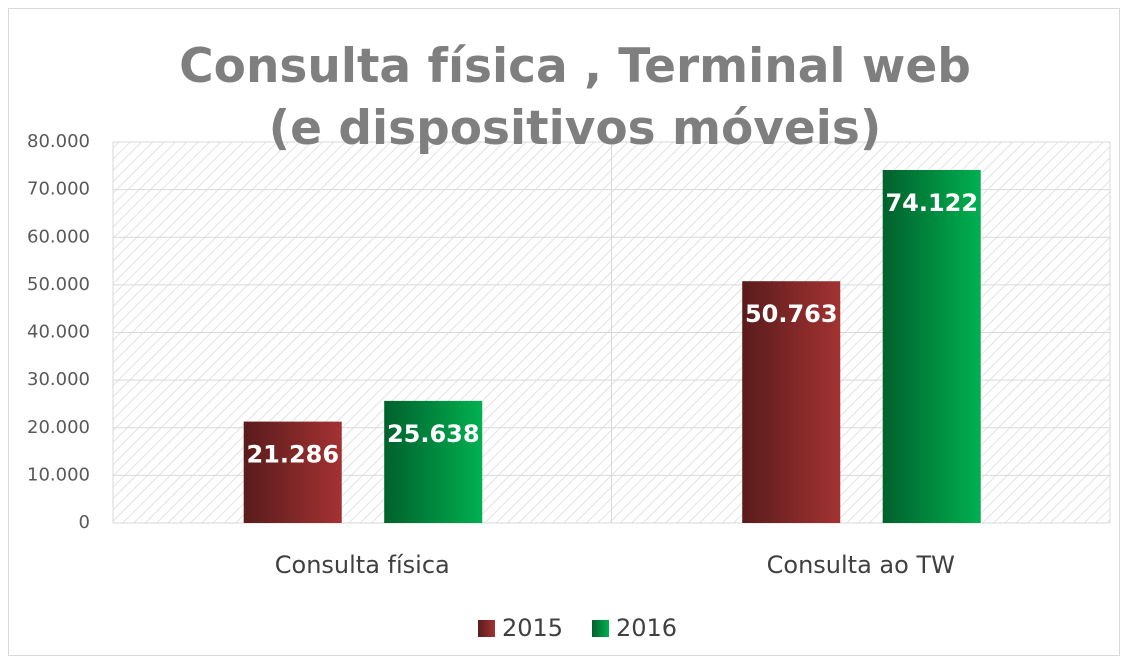 The image size is (1128, 664). What do you see at coordinates (58, 474) in the screenshot?
I see `y-tick-label: 10.000` at bounding box center [58, 474].